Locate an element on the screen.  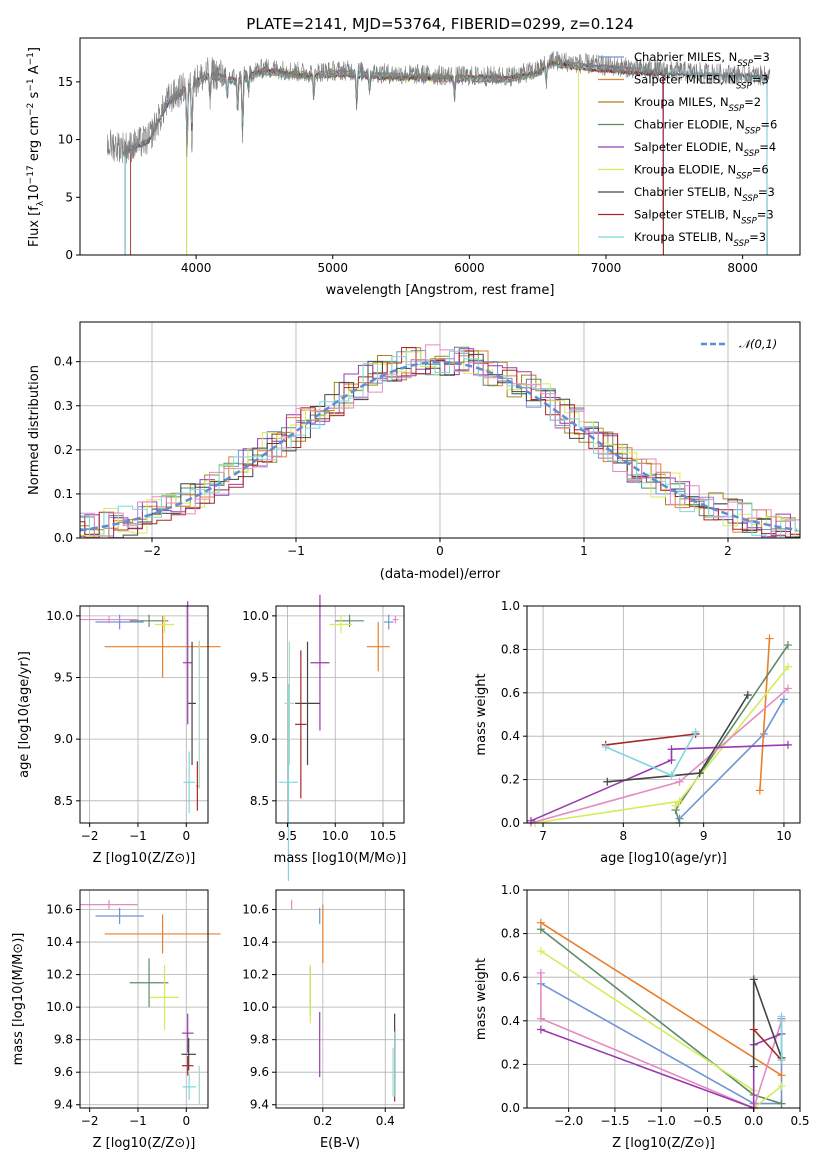
y-tick-label: 0.3 is located at coordinates (63, 406).